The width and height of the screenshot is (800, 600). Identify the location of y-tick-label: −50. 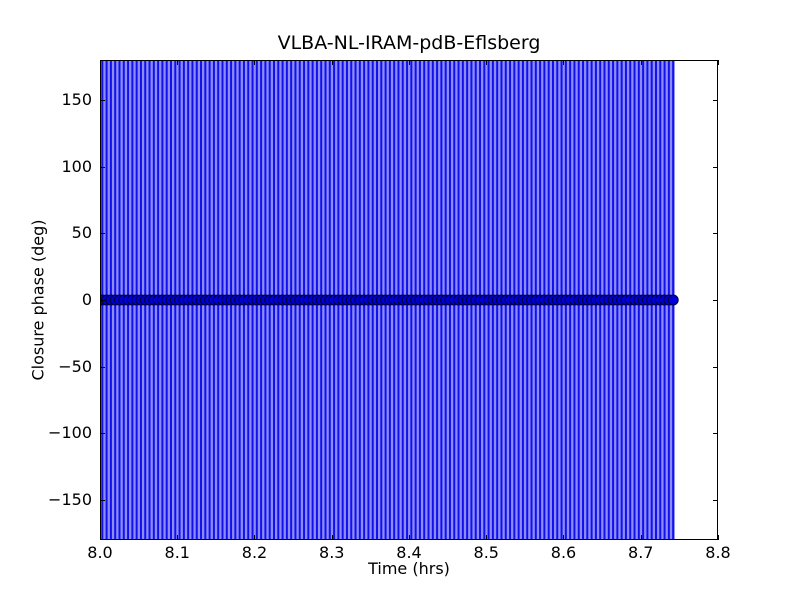
(75, 366).